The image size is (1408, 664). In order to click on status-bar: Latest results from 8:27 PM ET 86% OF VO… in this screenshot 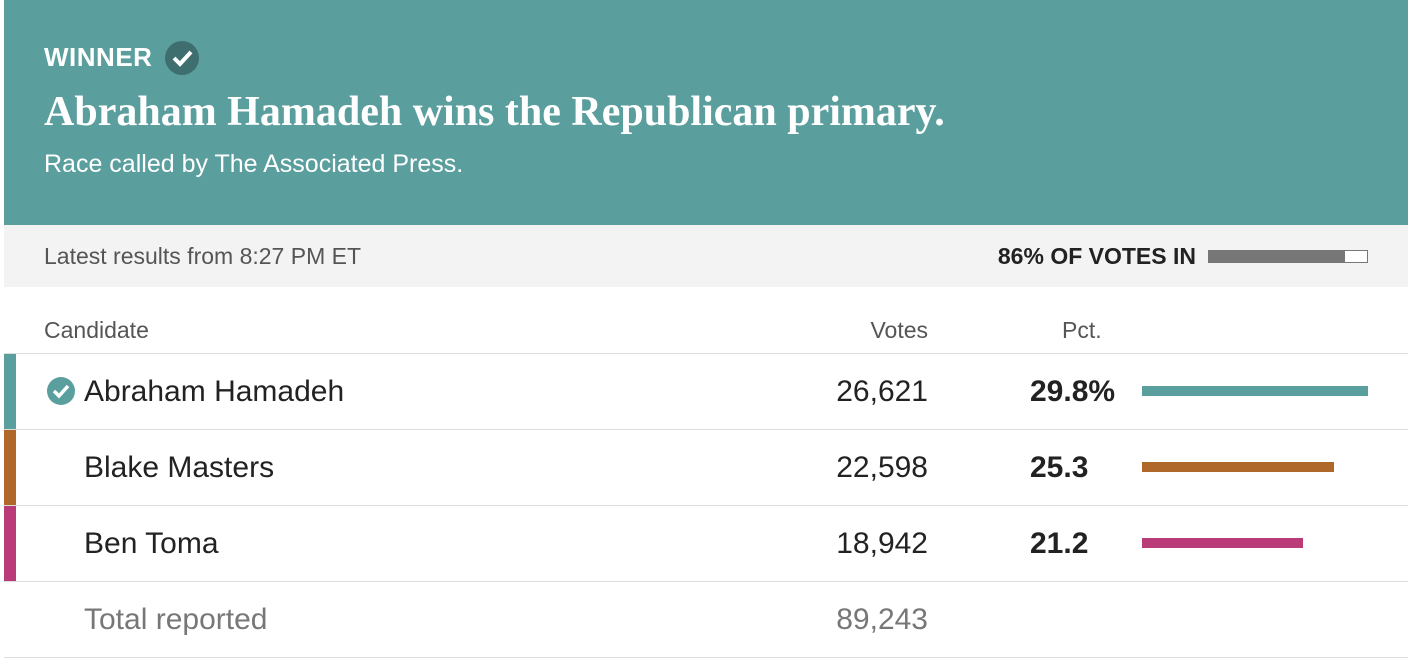, I will do `click(706, 256)`.